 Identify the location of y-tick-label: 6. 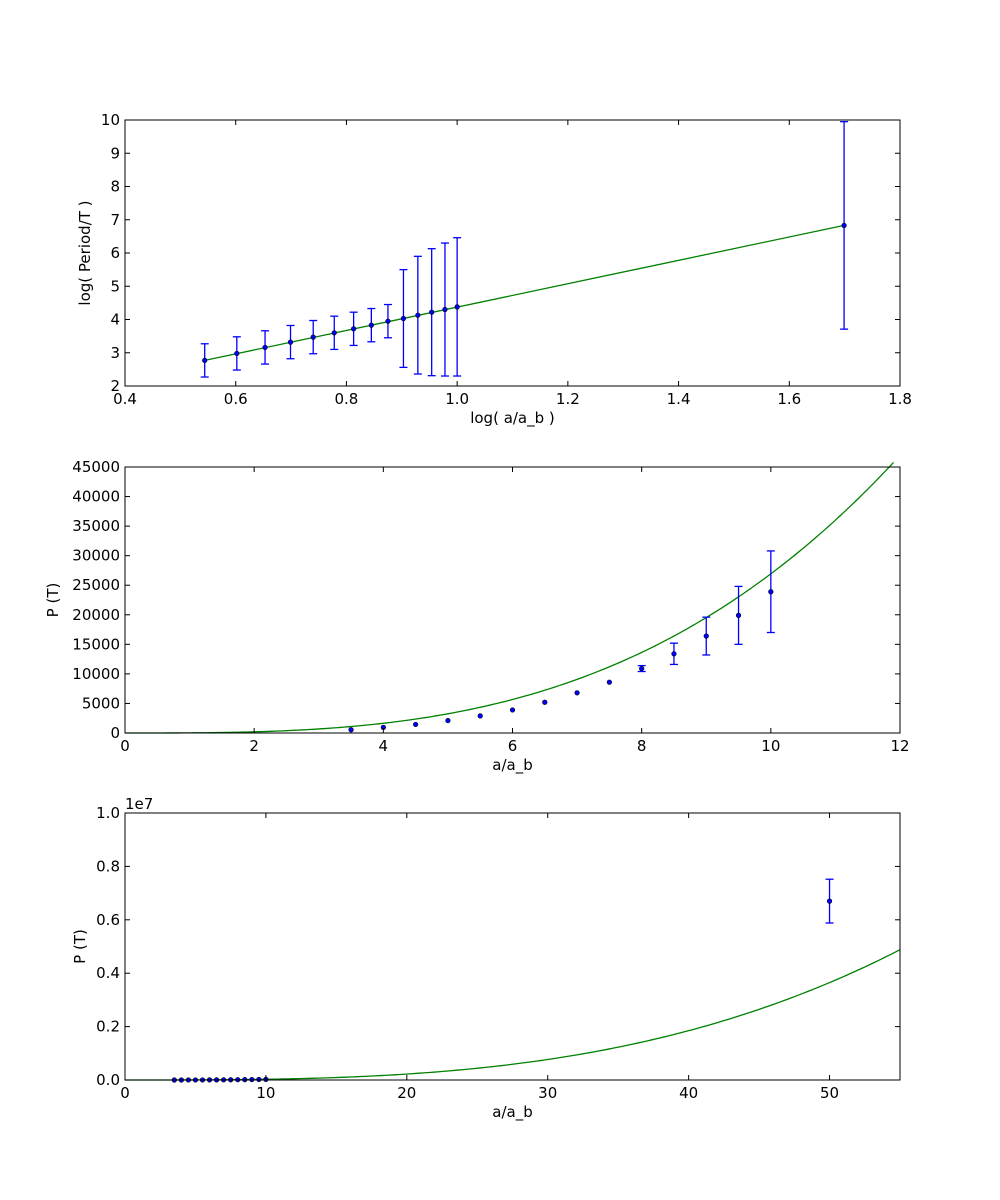
(115, 253).